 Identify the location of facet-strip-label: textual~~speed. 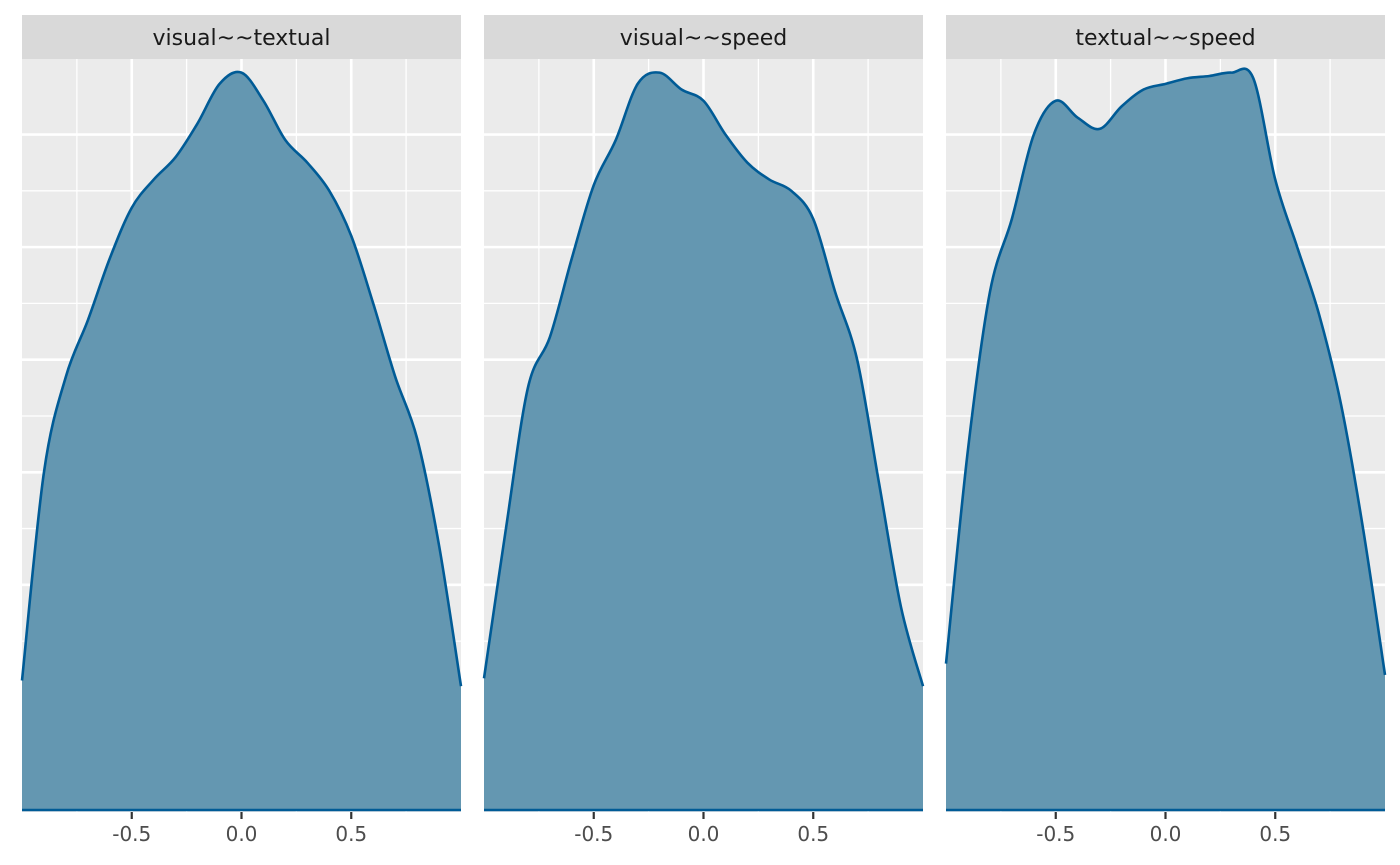
(1165, 38).